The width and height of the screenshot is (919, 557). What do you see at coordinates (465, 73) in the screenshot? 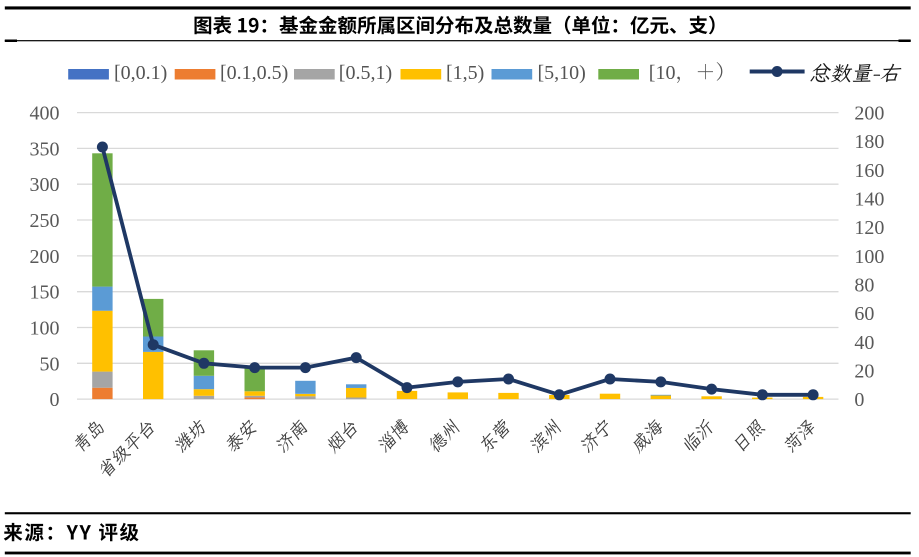
I see `svg-text: [1,5)` at bounding box center [465, 73].